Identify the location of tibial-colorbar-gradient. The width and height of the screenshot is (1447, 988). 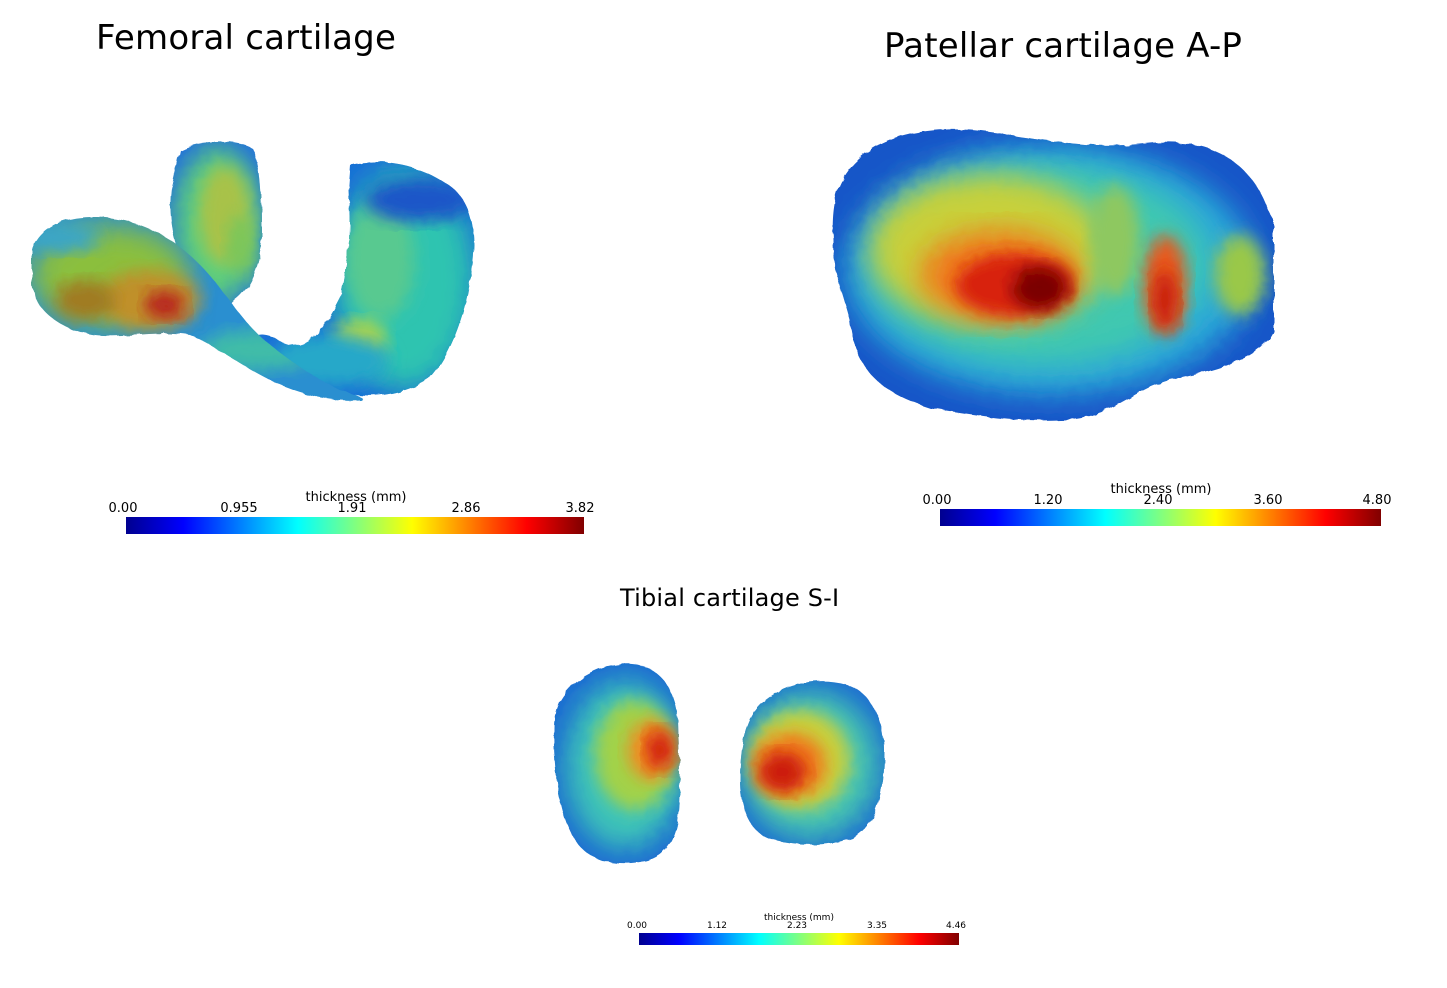
(799, 939).